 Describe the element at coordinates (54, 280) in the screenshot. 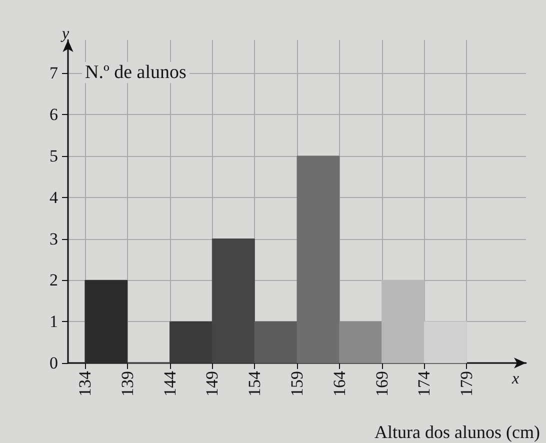

I see `y-tick-label: 2` at that location.